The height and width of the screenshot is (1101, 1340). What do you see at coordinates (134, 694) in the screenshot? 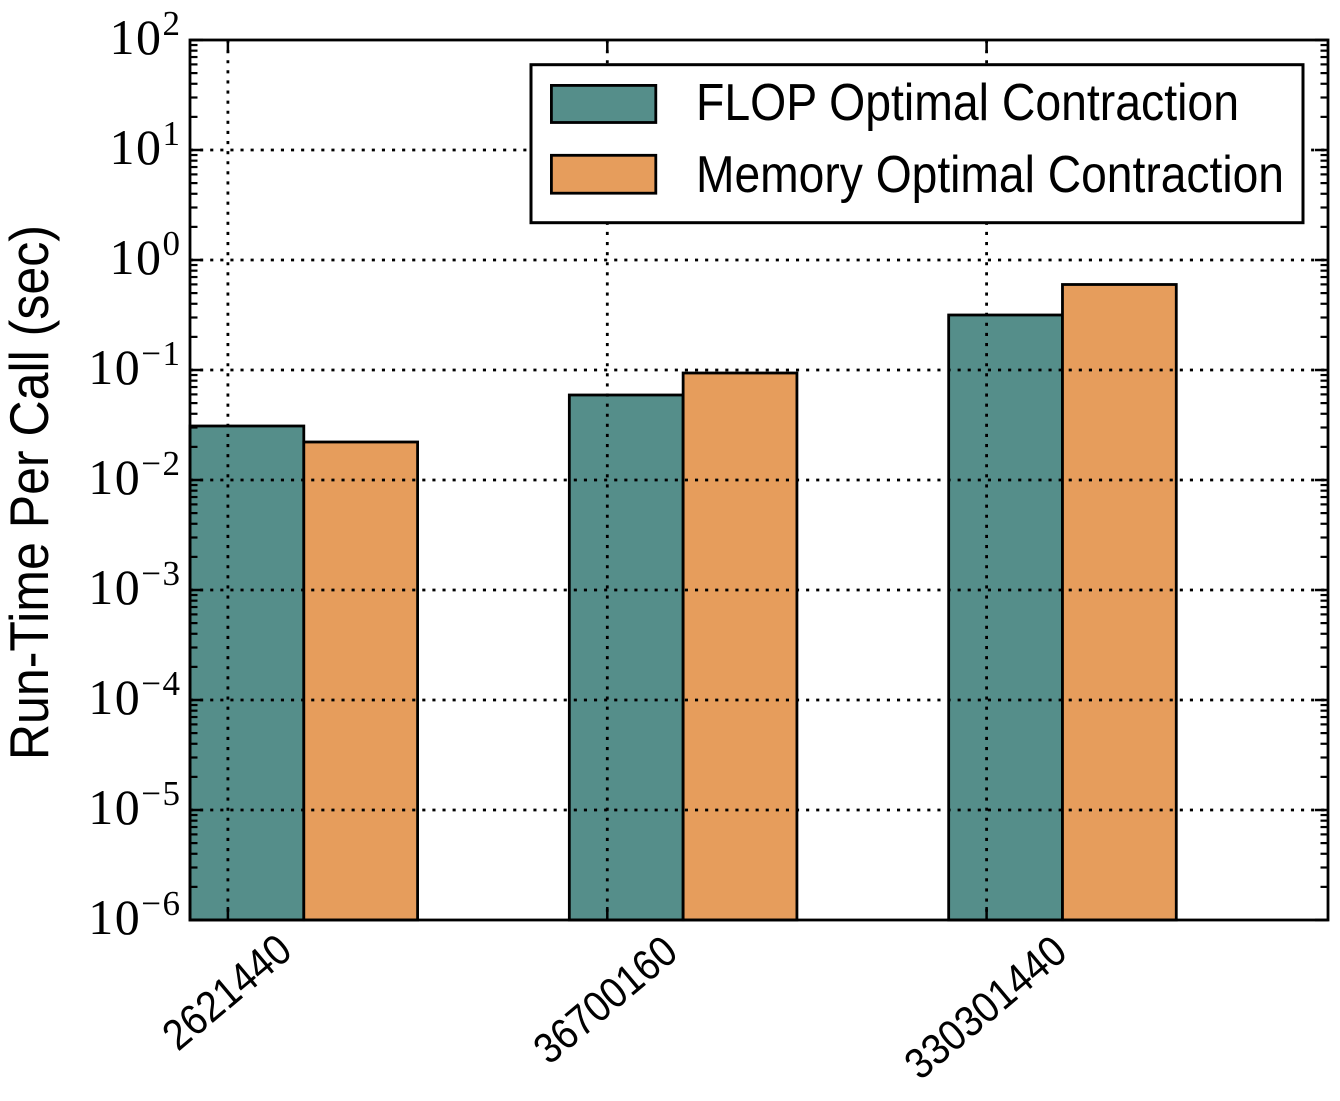
I see `svg-text: 10⁻⁴` at bounding box center [134, 694].